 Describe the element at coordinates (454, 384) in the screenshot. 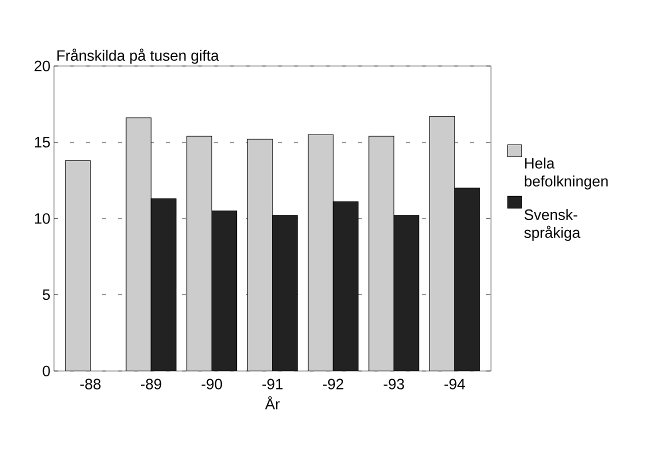

I see `x-tick-label: -94` at that location.